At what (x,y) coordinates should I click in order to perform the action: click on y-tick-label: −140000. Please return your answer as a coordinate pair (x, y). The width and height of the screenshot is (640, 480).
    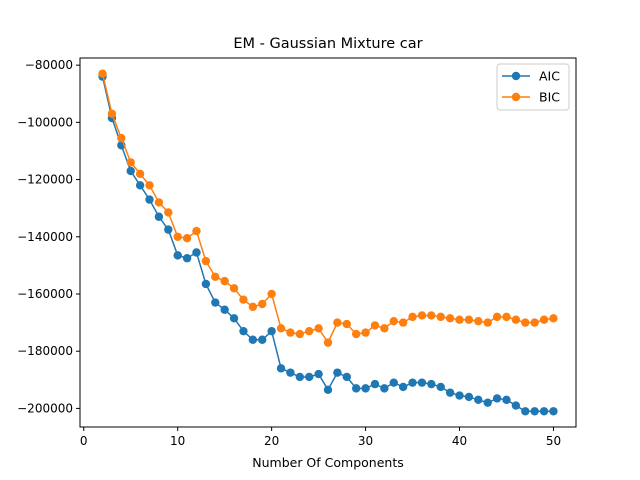
    Looking at the image, I should click on (45, 237).